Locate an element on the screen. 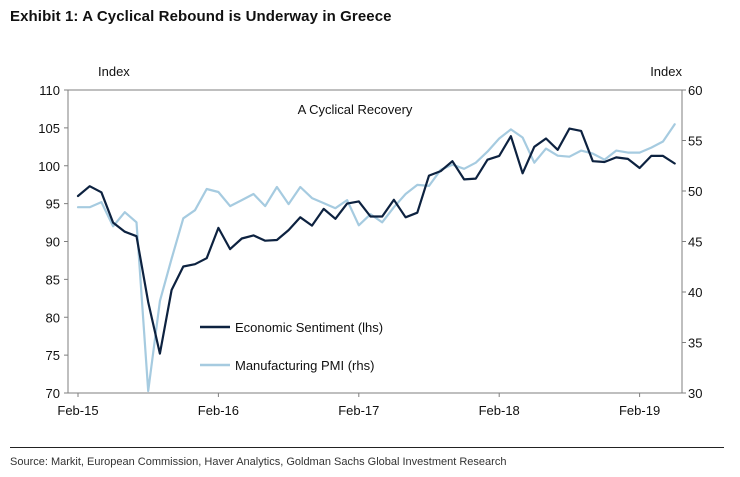 The height and width of the screenshot is (477, 740). right-tick-label: 60 is located at coordinates (695, 90).